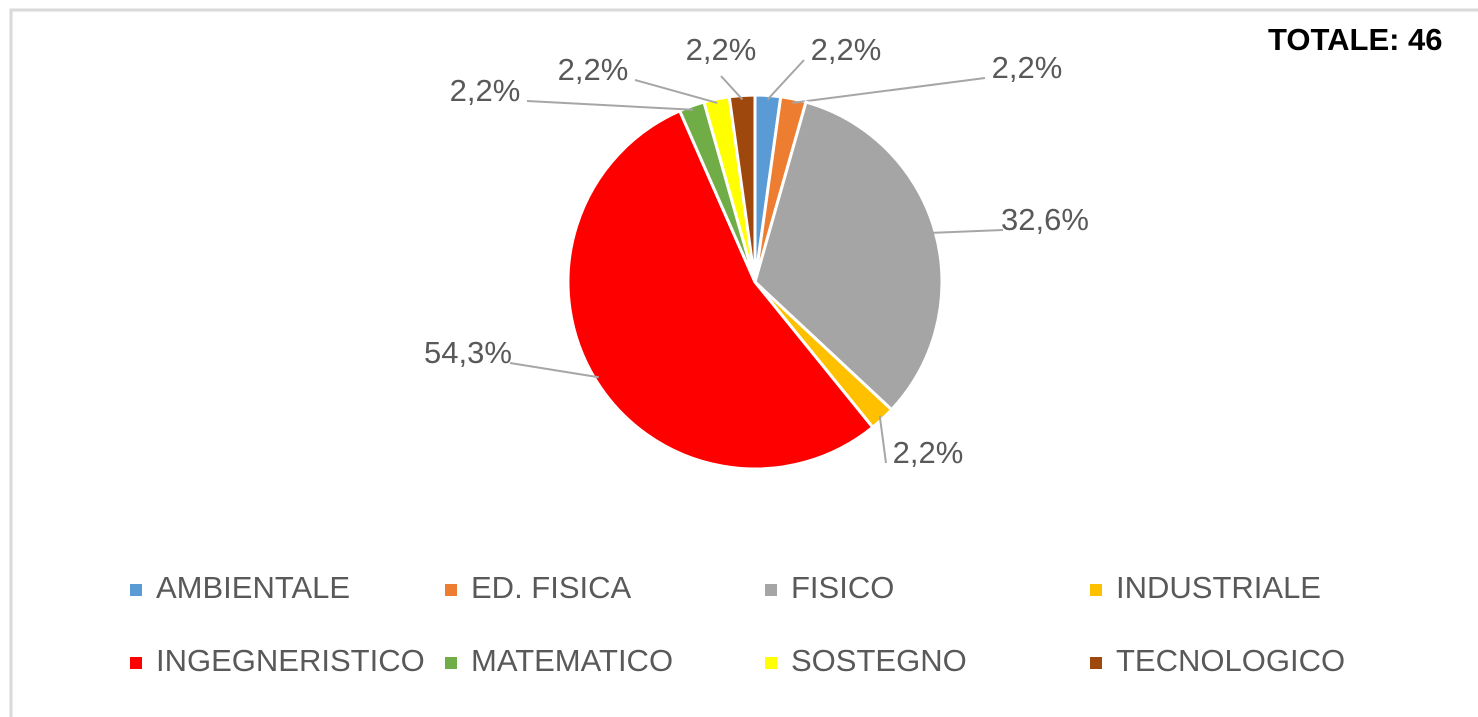 The width and height of the screenshot is (1478, 717). Describe the element at coordinates (290, 660) in the screenshot. I see `legend-label: INGEGNERISTICO` at that location.